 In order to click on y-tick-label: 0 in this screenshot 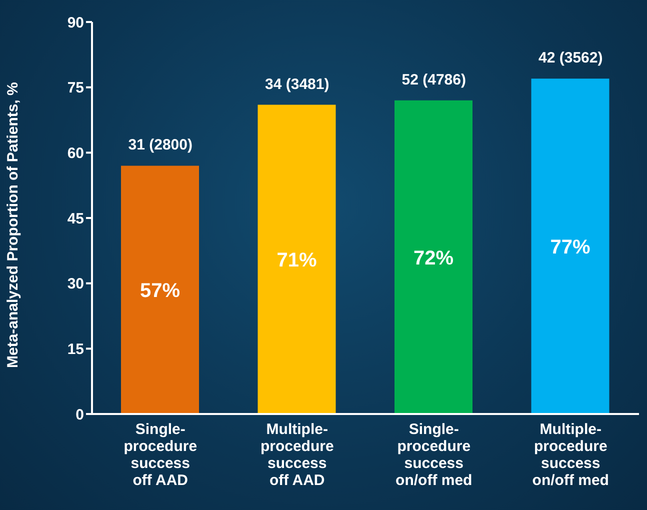, I will do `click(80, 415)`.